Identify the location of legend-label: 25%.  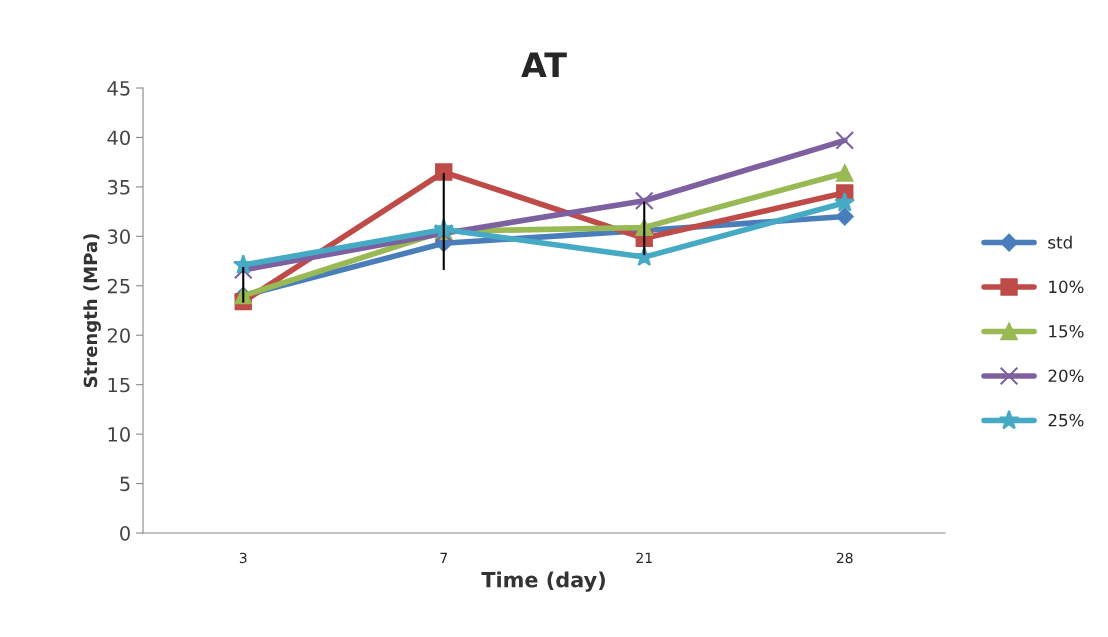
(1066, 420).